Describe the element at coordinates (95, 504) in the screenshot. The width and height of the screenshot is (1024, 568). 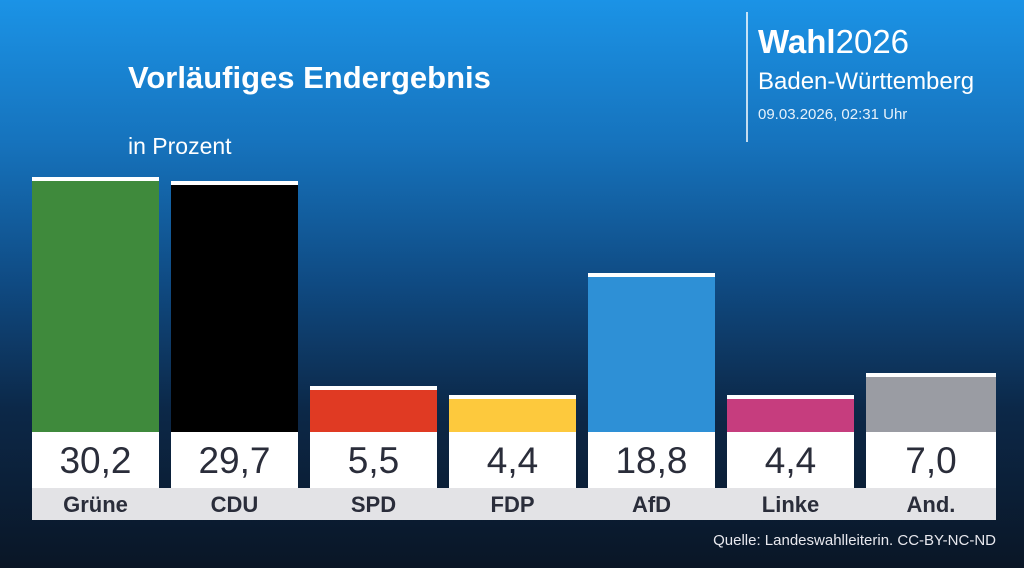
I see `category-label: Grüne` at that location.